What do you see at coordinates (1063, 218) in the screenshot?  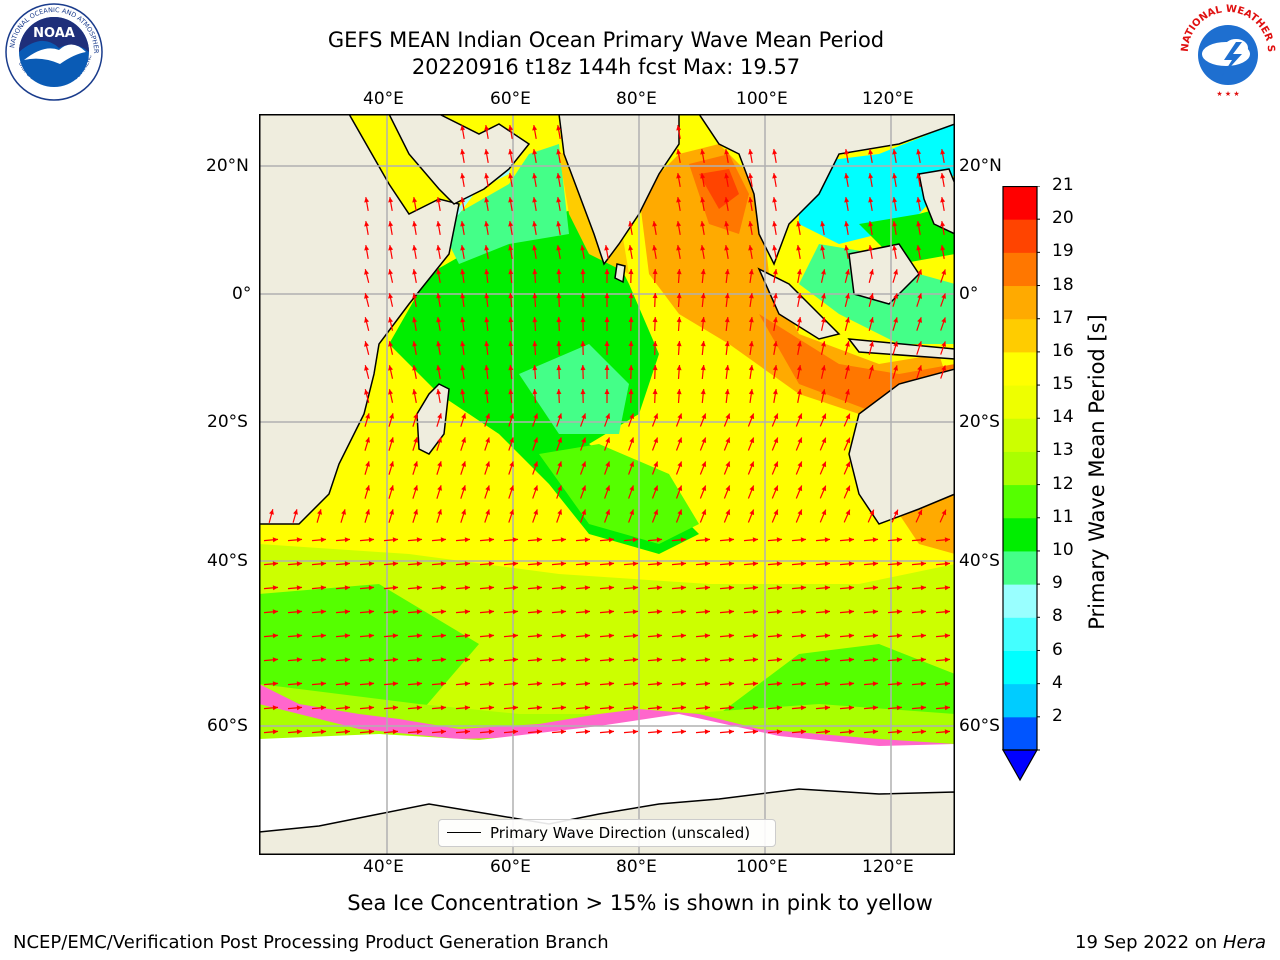 I see `colorbar-tick-label: 20` at bounding box center [1063, 218].